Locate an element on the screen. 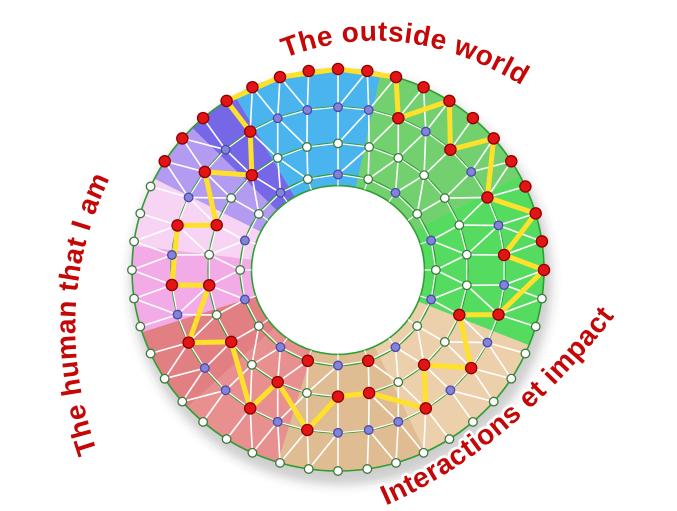 This screenshot has width=677, height=511. sector-purple-light is located at coordinates (215, 179).